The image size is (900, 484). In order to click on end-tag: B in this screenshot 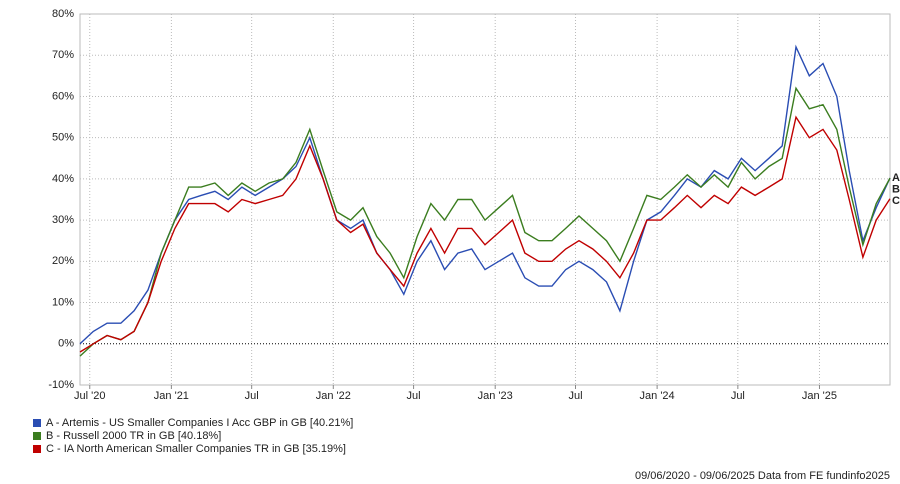, I will do `click(896, 189)`.